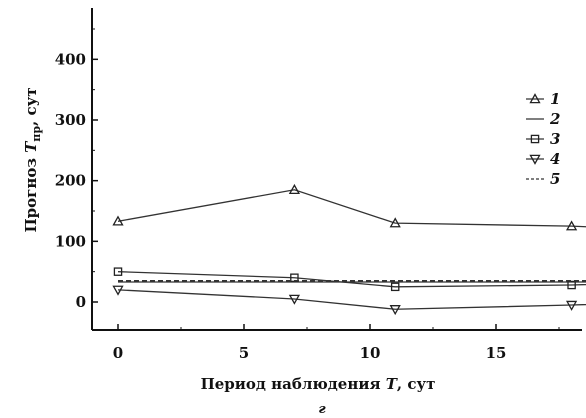 This screenshot has width=586, height=418. What do you see at coordinates (554, 119) in the screenshot?
I see `legend-label-2: 2` at bounding box center [554, 119].